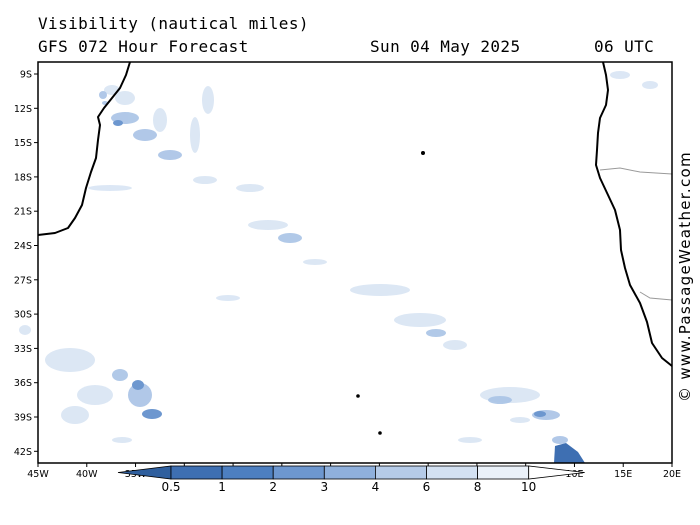  I want to click on lat-label: 18S, so click(23, 177).